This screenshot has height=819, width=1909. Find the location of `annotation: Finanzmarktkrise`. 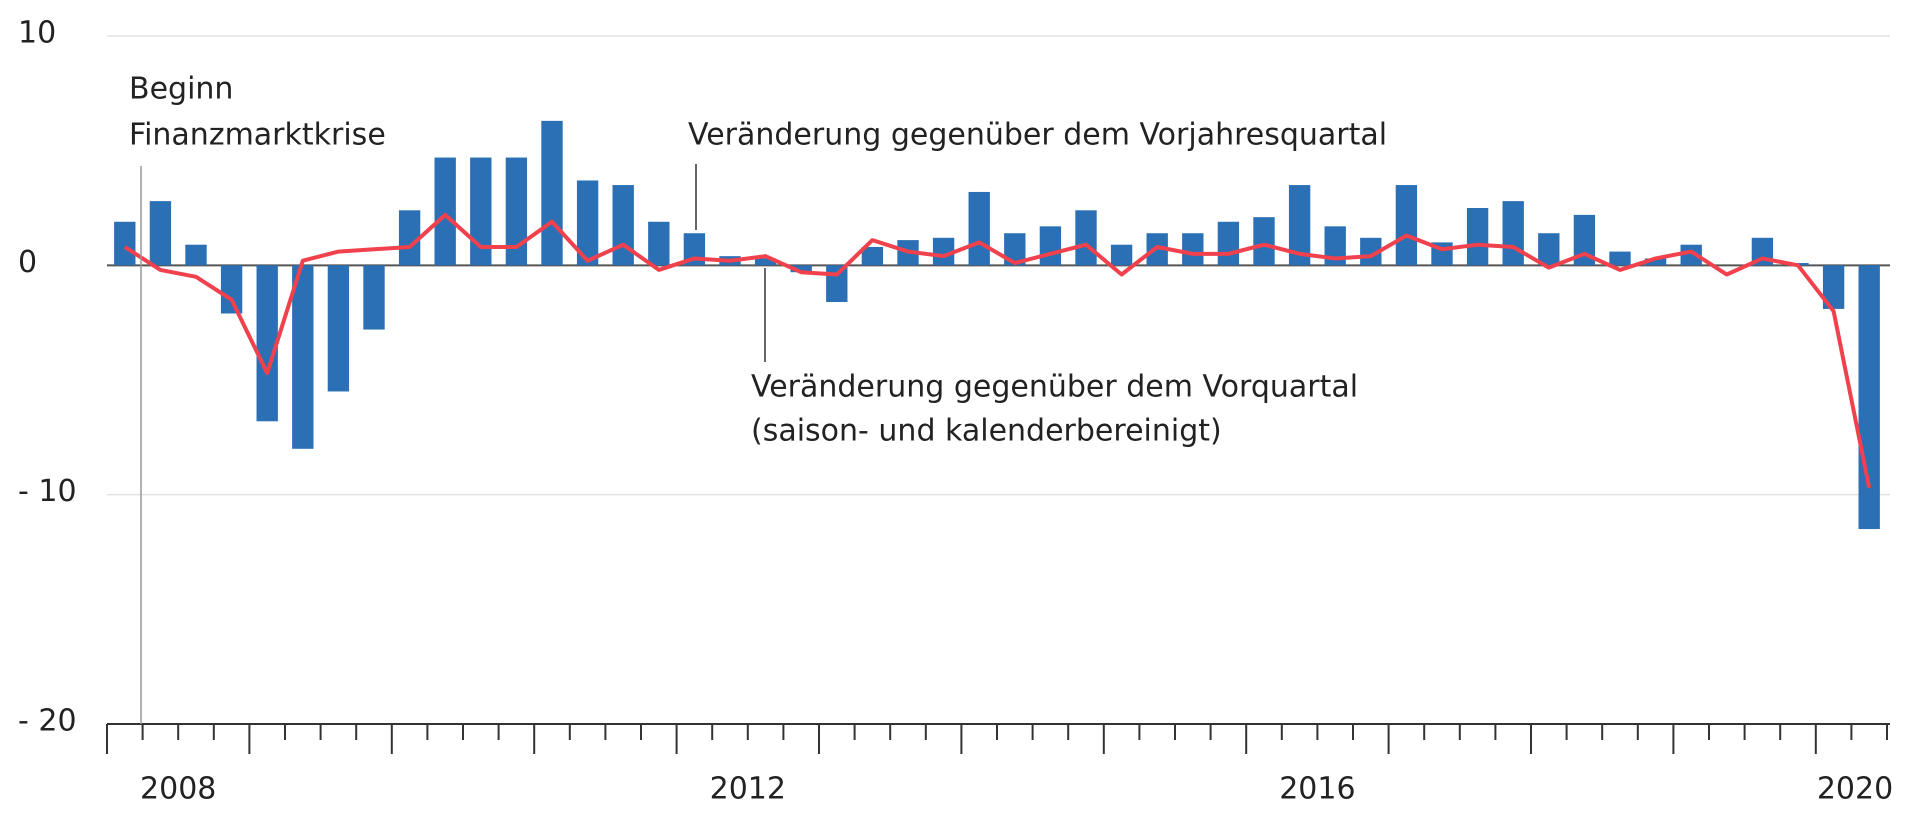

annotation: Finanzmarktkrise is located at coordinates (257, 135).